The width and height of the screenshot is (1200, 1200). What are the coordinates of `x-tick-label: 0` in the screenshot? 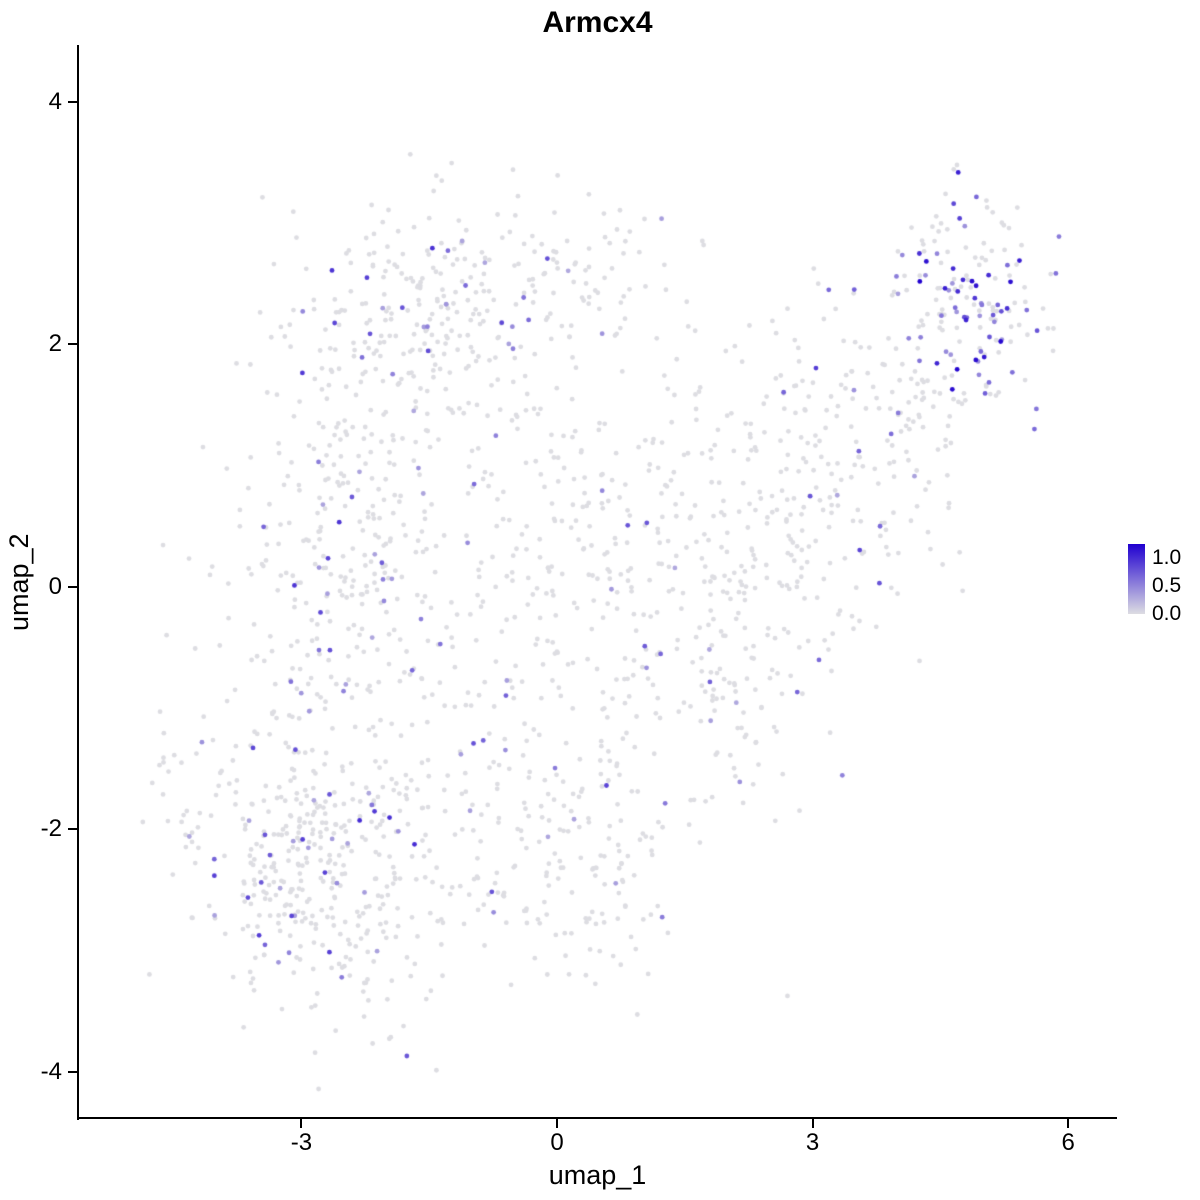 It's located at (557, 1142).